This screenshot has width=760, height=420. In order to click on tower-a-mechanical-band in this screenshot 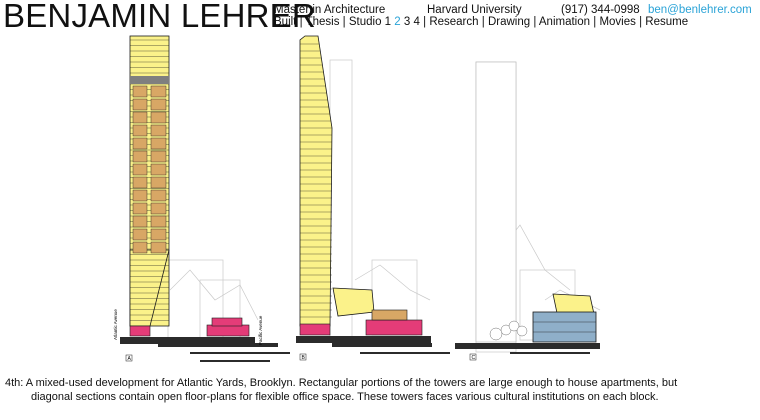, I will do `click(149, 80)`.